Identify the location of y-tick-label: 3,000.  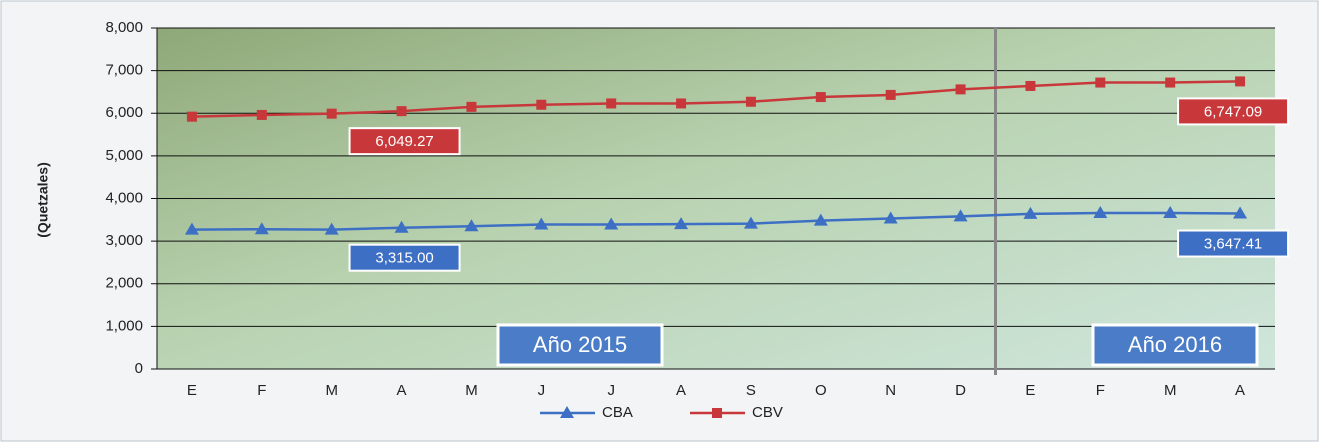
(124, 240).